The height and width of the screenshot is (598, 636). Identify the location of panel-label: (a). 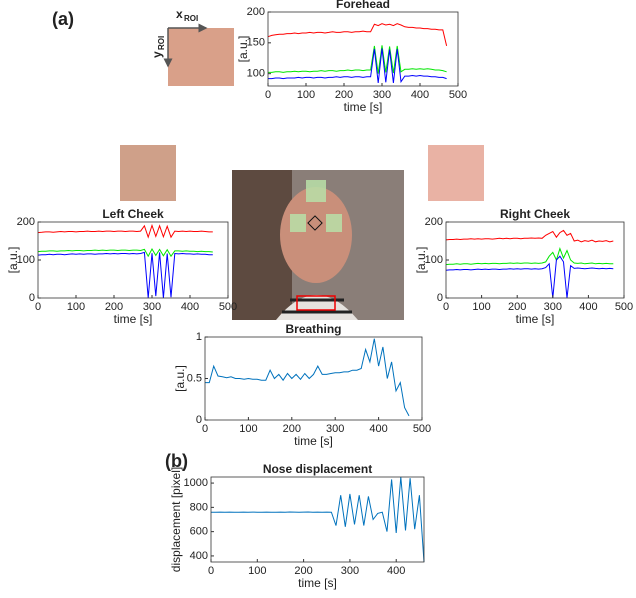
(63, 19).